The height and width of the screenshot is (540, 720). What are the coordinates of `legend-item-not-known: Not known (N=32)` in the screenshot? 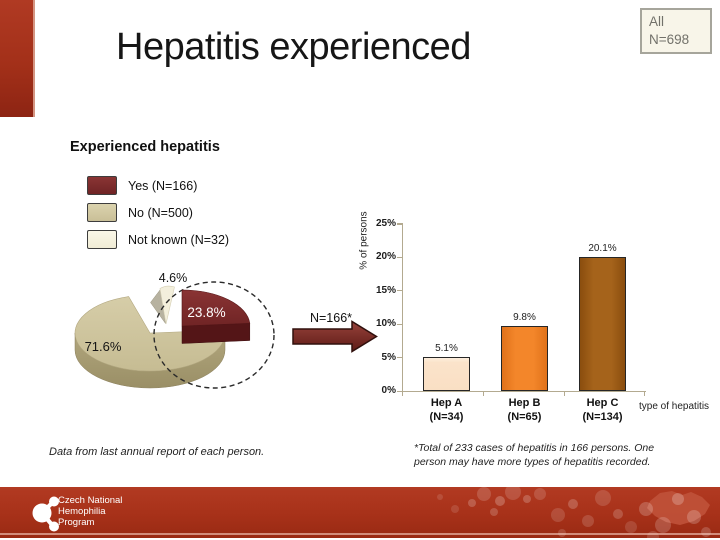 It's located at (158, 239).